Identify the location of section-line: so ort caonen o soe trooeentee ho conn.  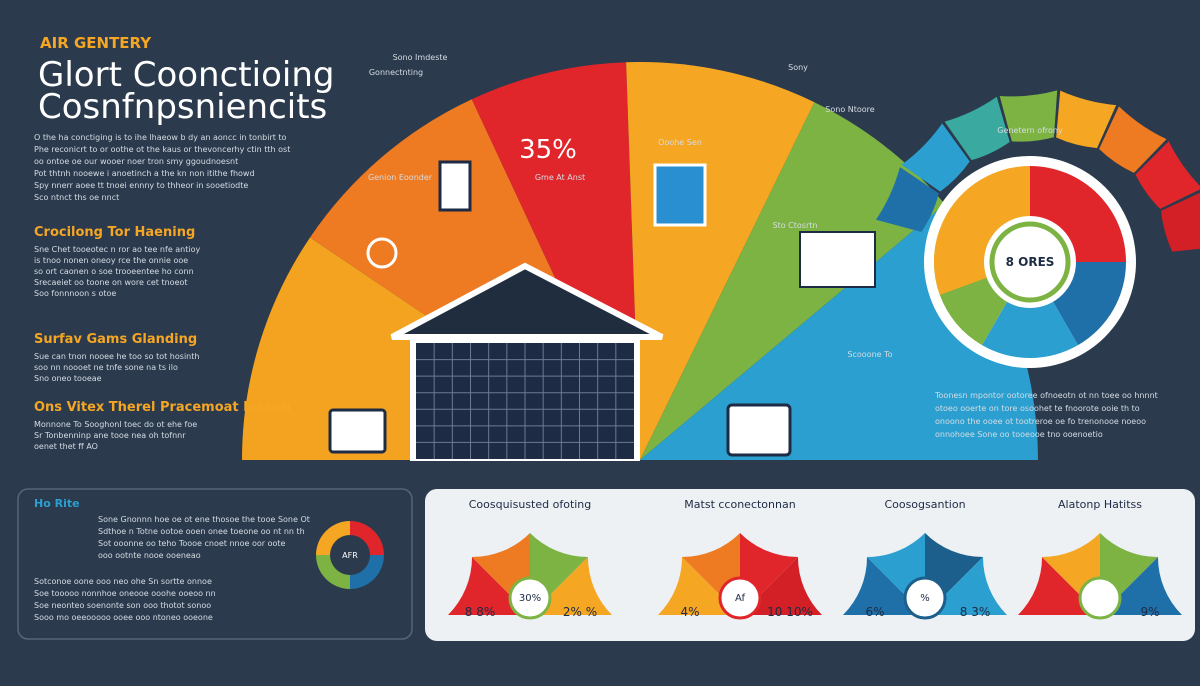
(114, 271).